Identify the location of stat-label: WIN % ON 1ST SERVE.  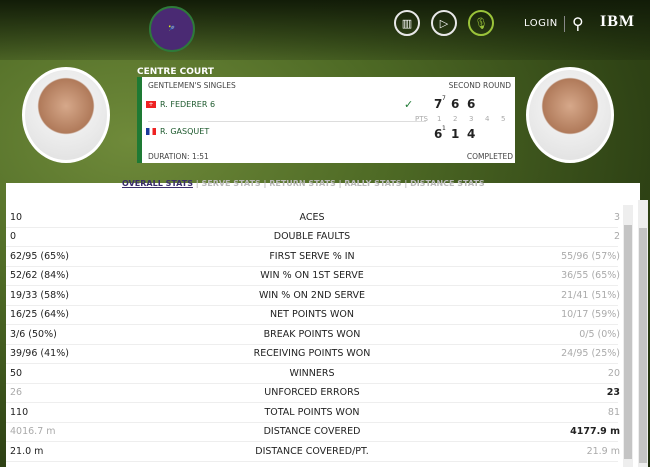
(312, 276).